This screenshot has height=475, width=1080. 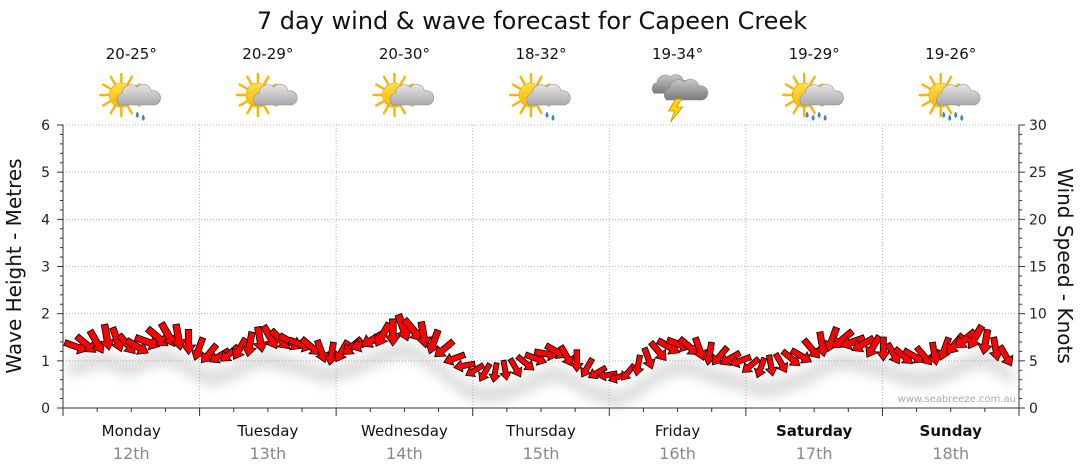 What do you see at coordinates (131, 431) in the screenshot?
I see `day-name: Monday` at bounding box center [131, 431].